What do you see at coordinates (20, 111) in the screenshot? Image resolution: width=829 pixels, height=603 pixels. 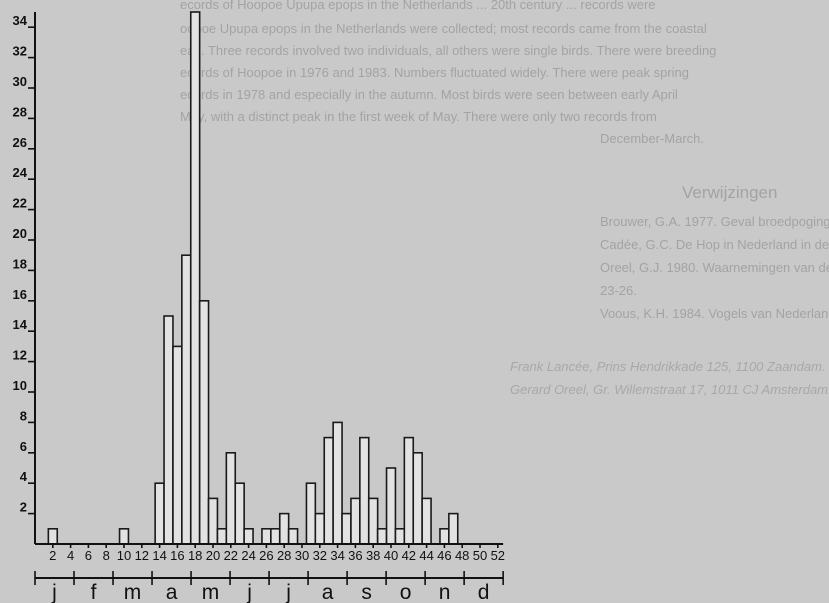 I see `y-tick-label: 28` at bounding box center [20, 111].